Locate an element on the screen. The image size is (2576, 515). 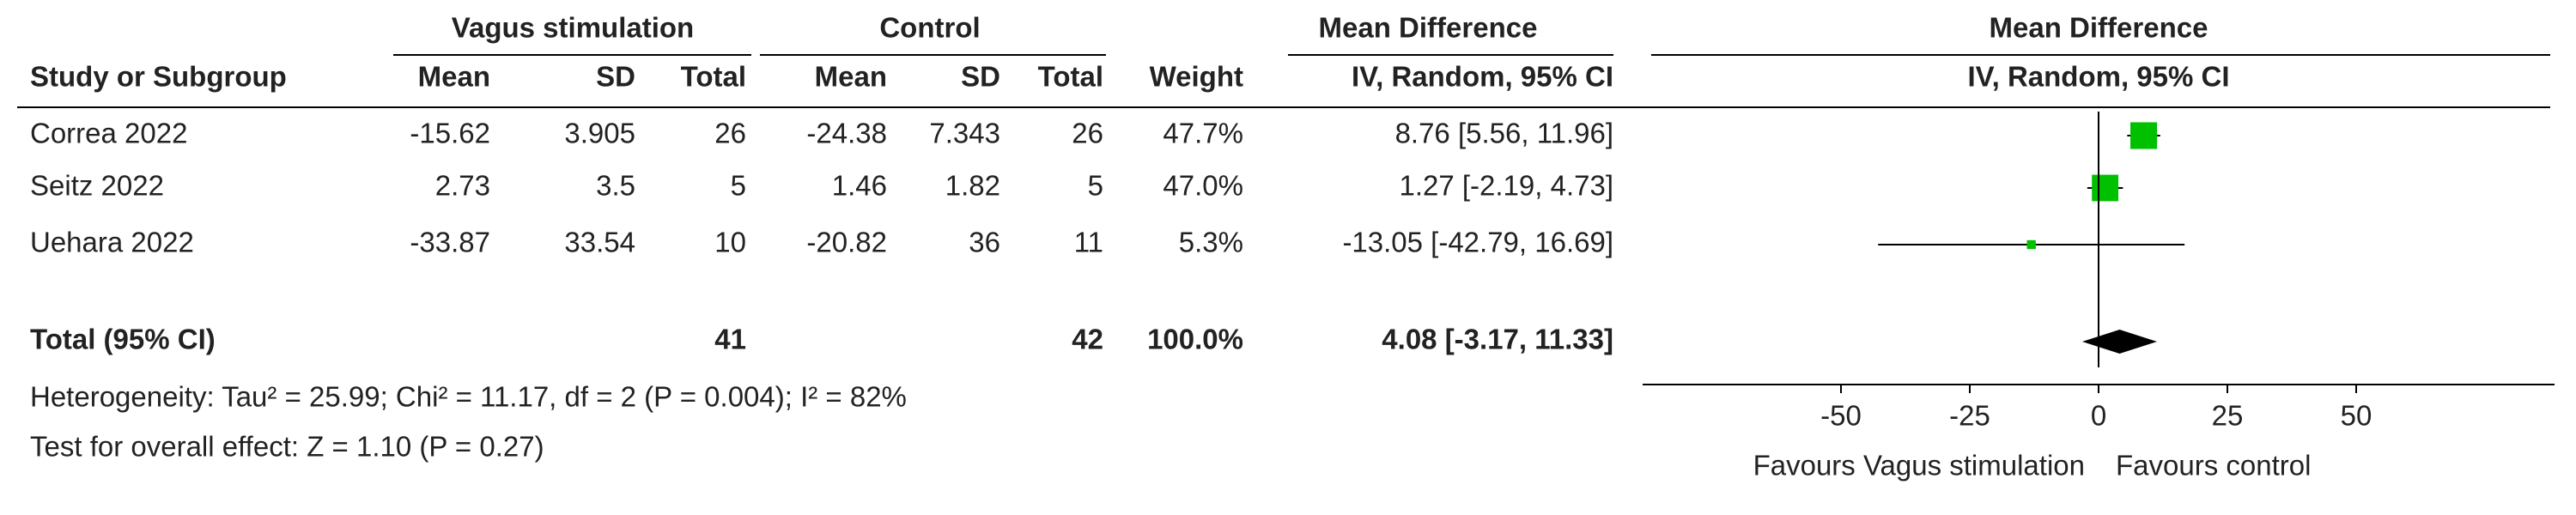
total-diamond is located at coordinates (2119, 342).